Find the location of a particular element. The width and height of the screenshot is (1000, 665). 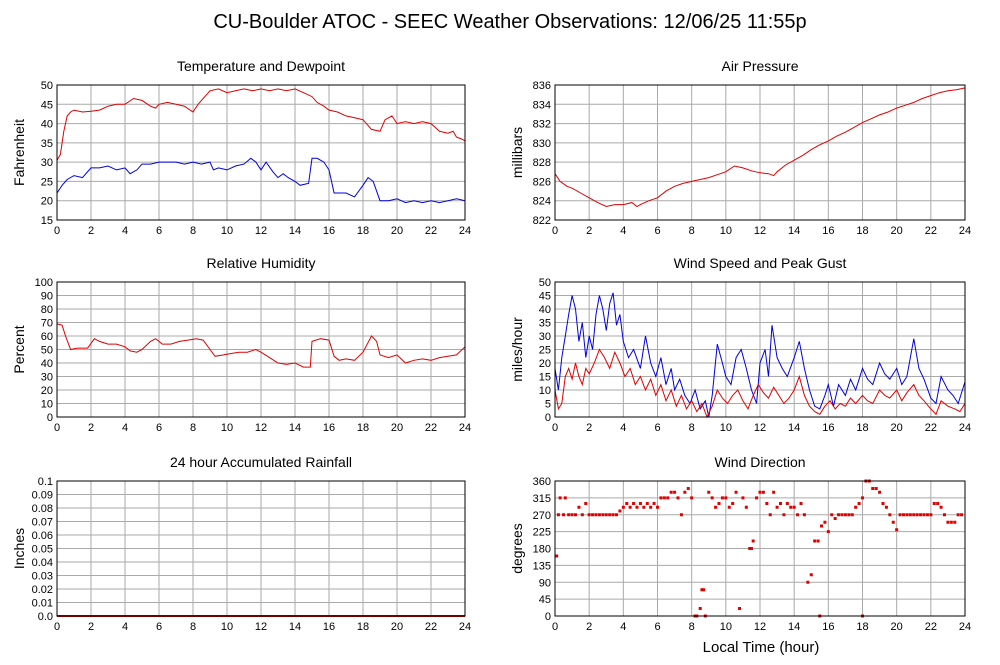

temp-ytick-label: 45 is located at coordinates (47, 105).